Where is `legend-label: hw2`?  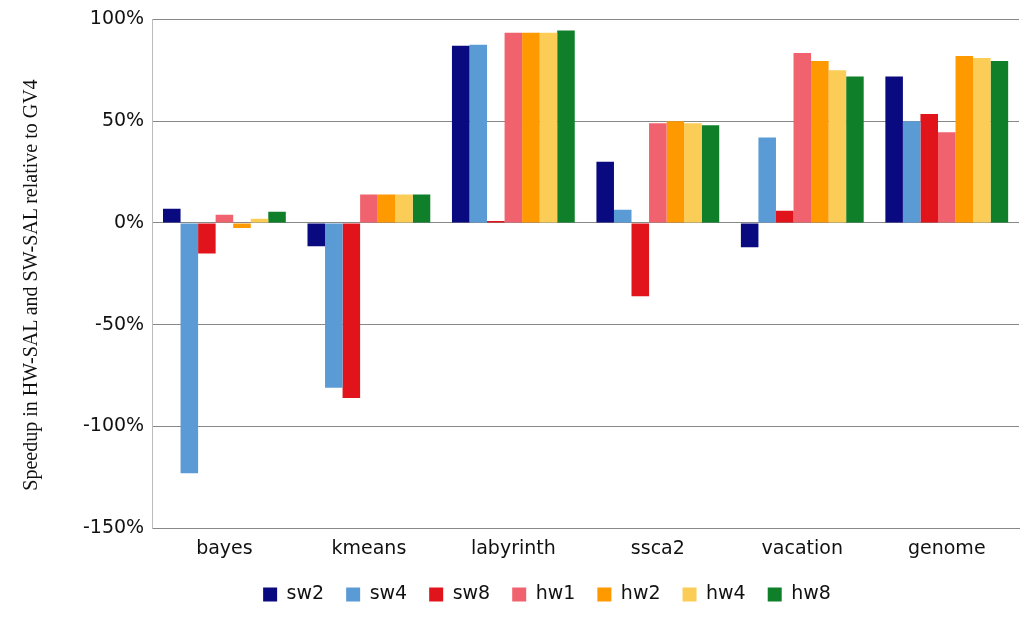
legend-label: hw2 is located at coordinates (640, 592).